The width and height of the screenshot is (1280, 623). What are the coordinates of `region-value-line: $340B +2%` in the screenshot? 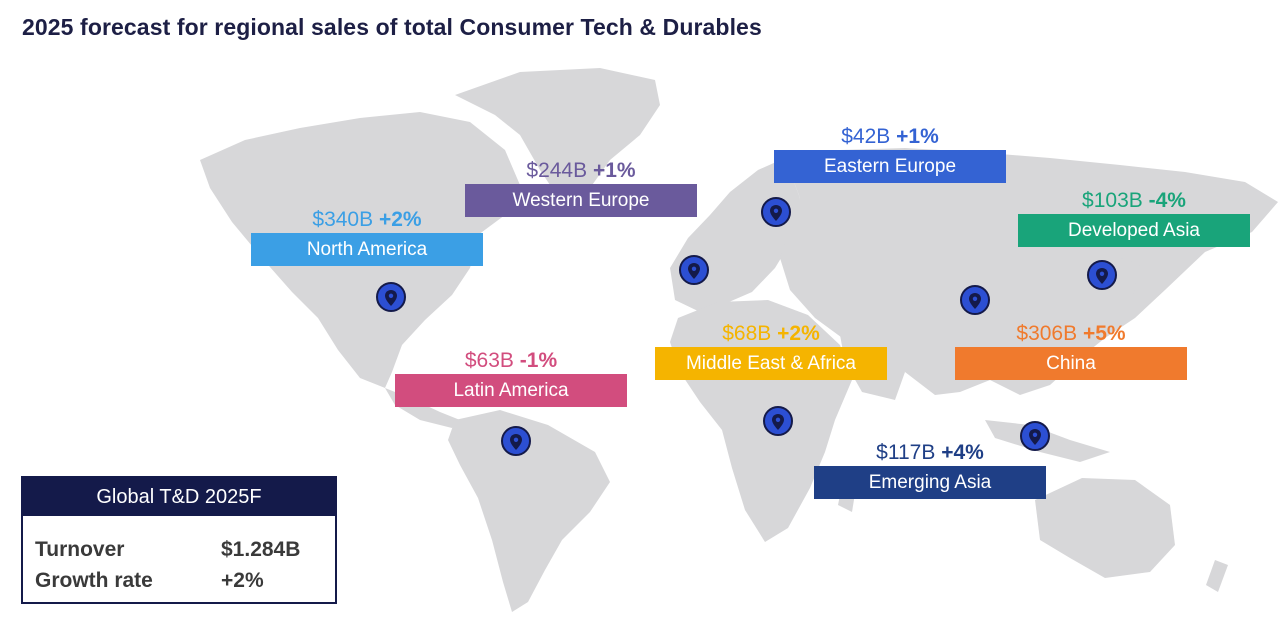 It's located at (367, 220).